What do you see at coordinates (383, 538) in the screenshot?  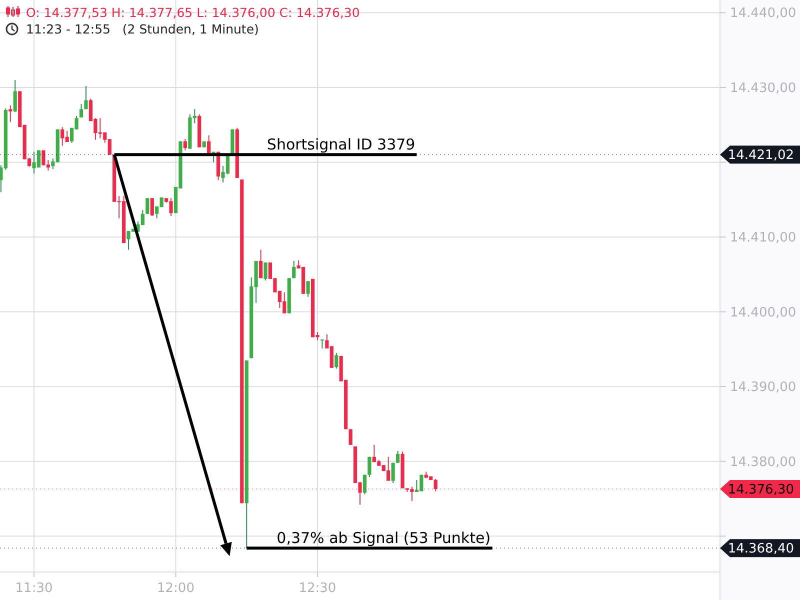 I see `annotation: 0,37% ab Signal (53 Punkte)` at bounding box center [383, 538].